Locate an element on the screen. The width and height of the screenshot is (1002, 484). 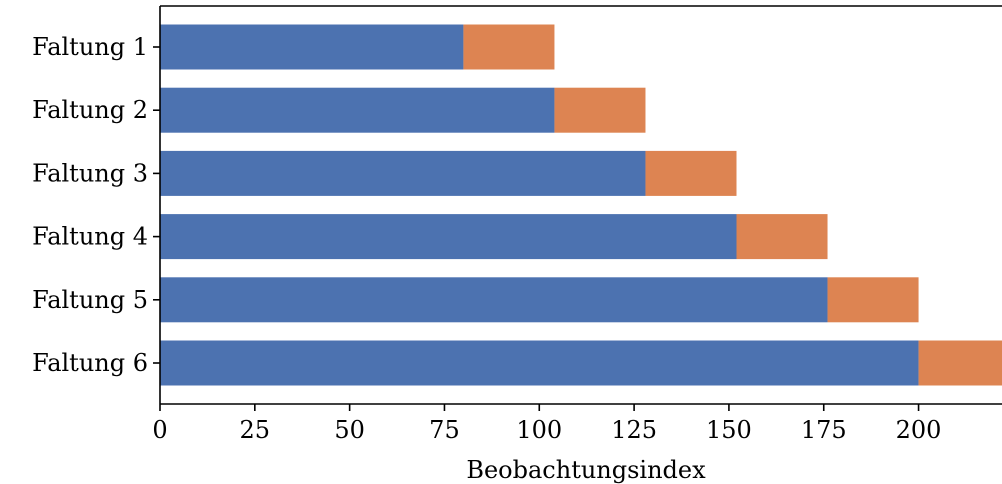
x-tick-label: 200 is located at coordinates (919, 430).